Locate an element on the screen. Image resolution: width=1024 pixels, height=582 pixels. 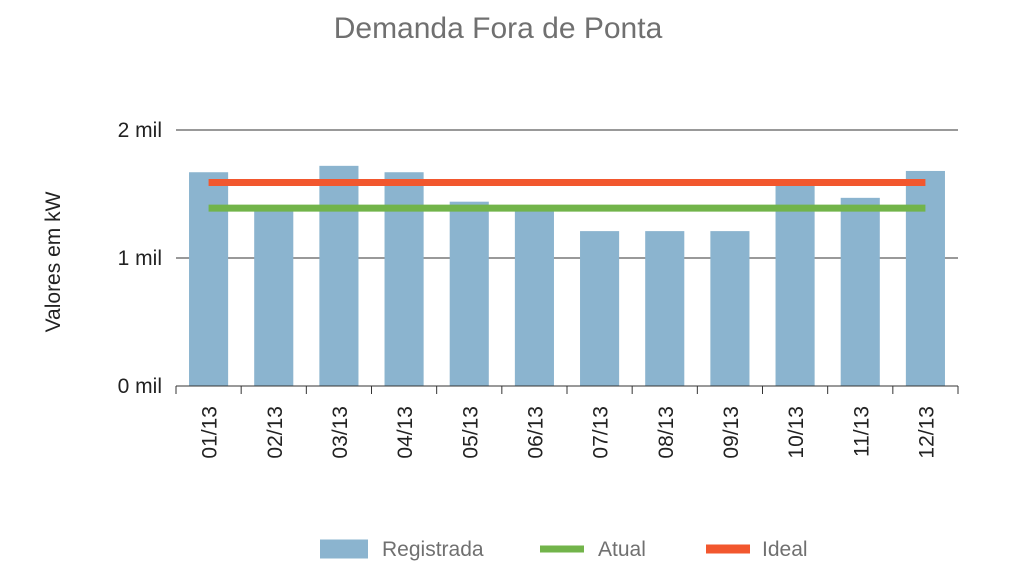
y-tick-label: 0 mil is located at coordinates (140, 386).